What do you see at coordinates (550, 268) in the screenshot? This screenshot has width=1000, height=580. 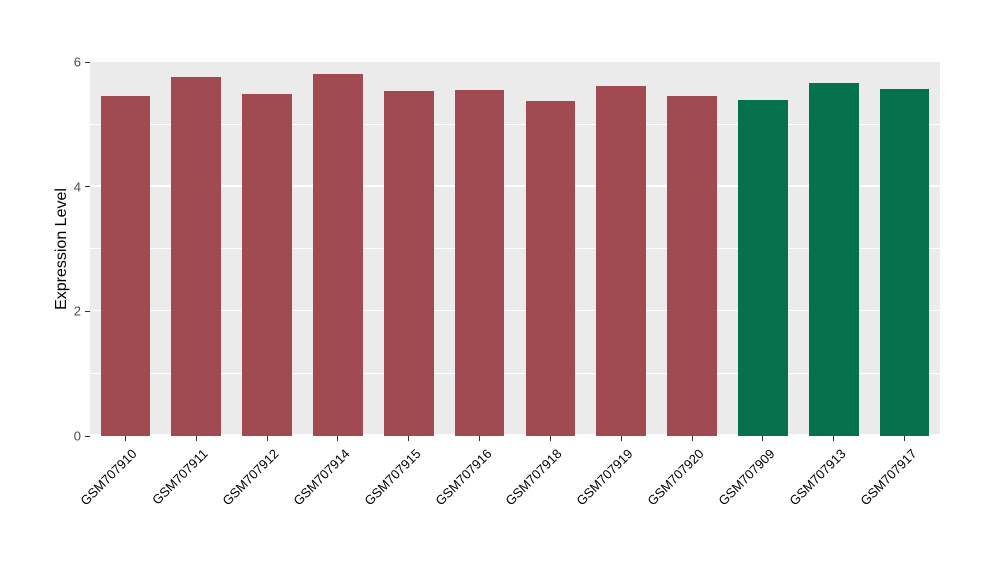 I see `bar-GSM707918` at bounding box center [550, 268].